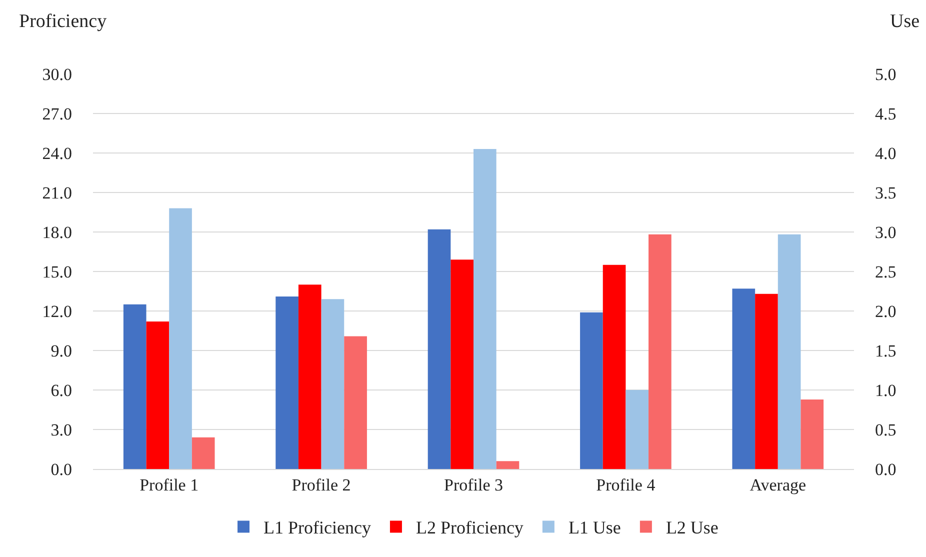  I want to click on y-tick-label: 0.0, so click(61, 469).